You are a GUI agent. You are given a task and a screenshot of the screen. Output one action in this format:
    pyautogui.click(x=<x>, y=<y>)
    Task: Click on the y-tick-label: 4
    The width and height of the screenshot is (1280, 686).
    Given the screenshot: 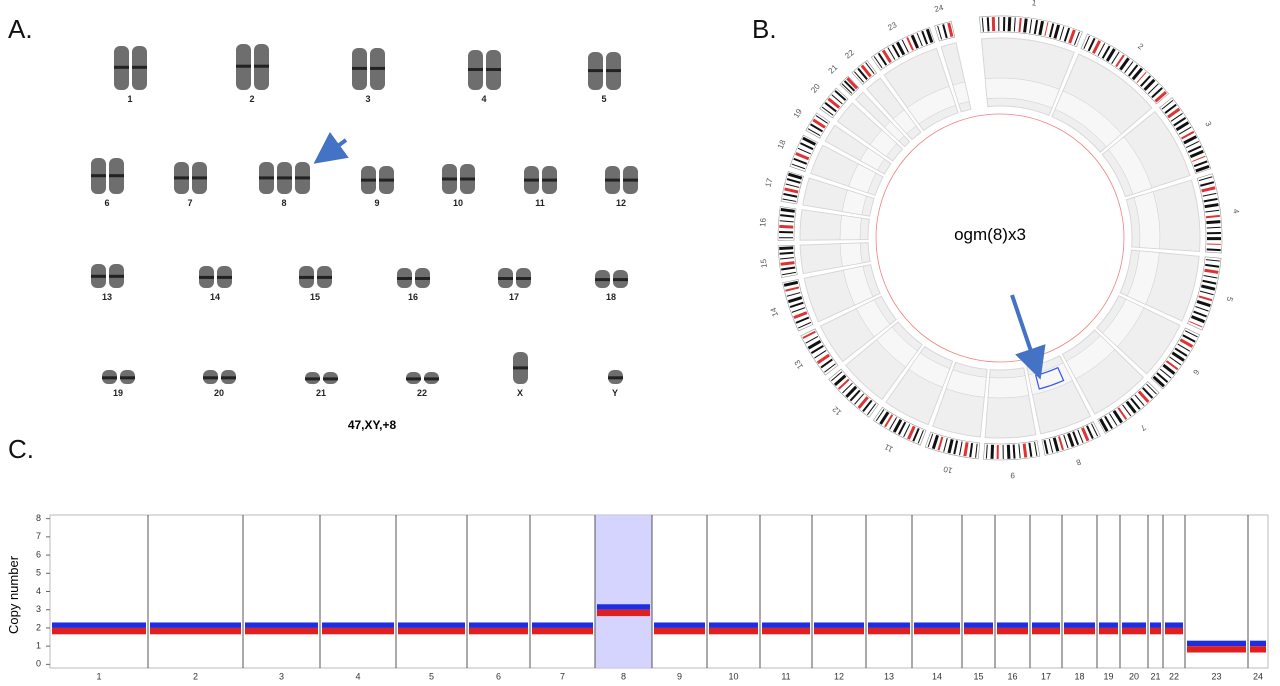 What is the action you would take?
    pyautogui.click(x=38, y=591)
    